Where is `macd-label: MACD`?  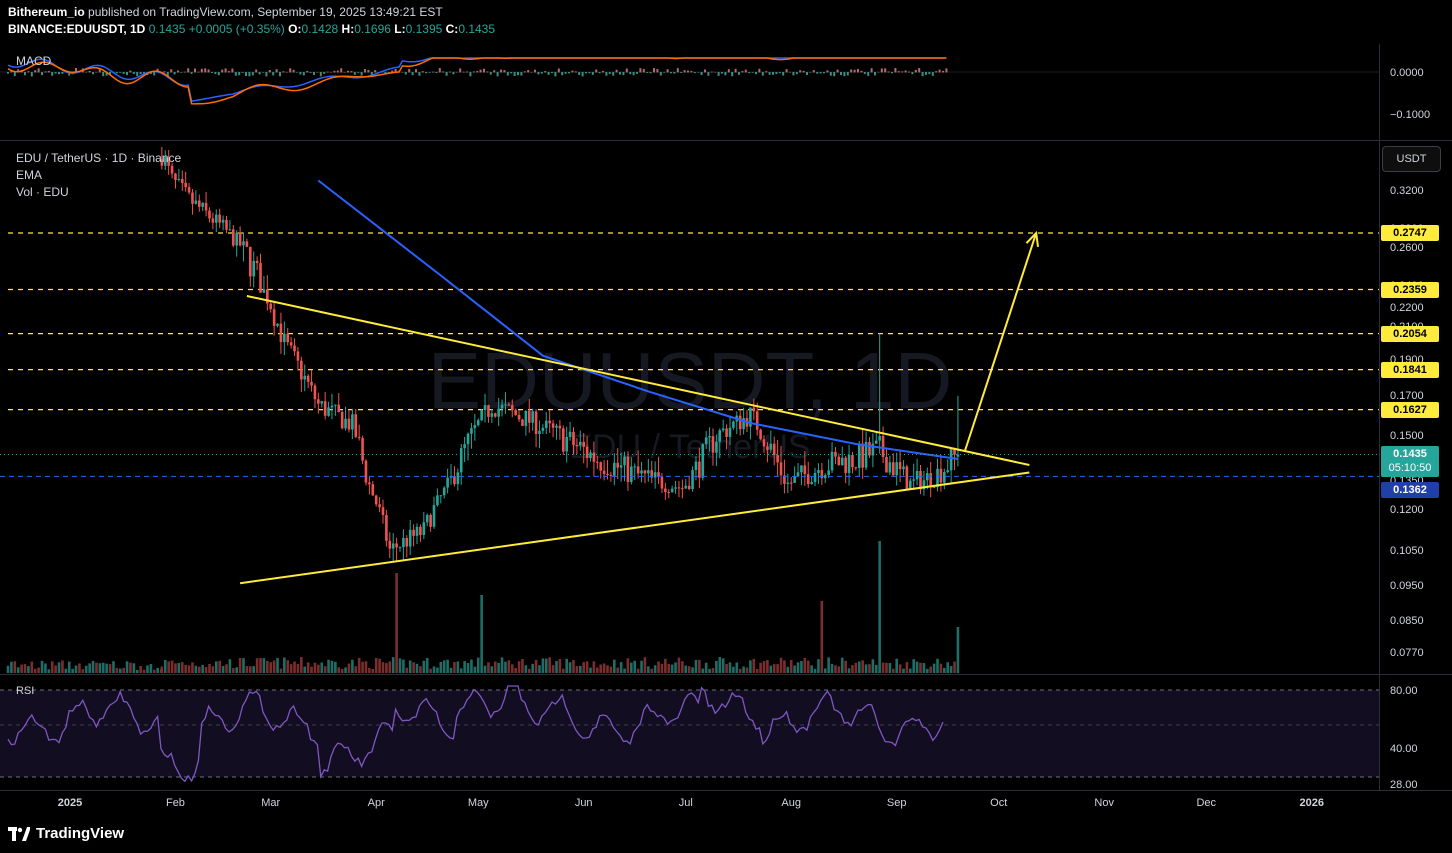
macd-label: MACD is located at coordinates (34, 61).